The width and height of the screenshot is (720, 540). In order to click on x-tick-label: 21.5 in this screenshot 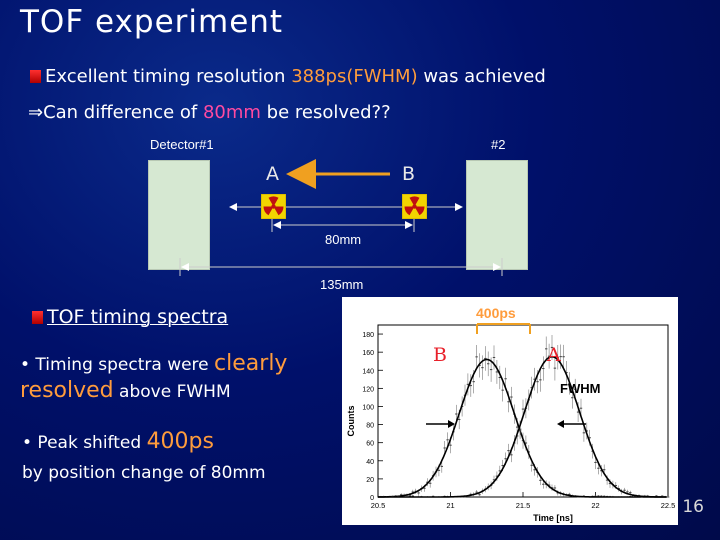, I will do `click(523, 505)`.